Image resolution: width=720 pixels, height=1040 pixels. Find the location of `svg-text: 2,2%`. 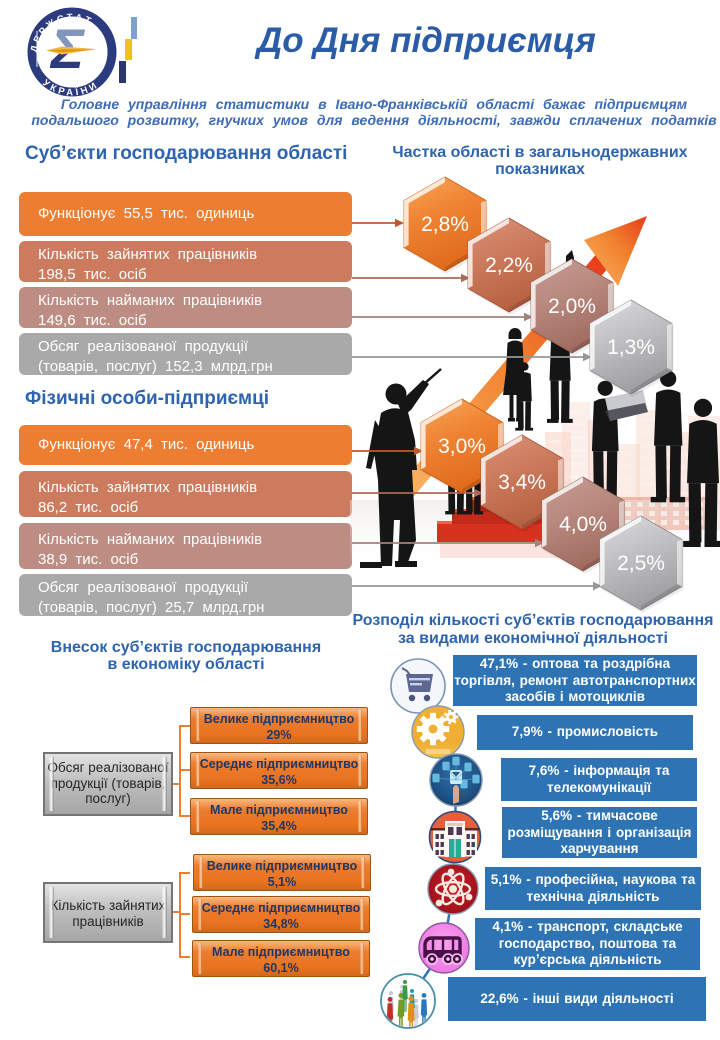

svg-text: 2,2% is located at coordinates (509, 265).